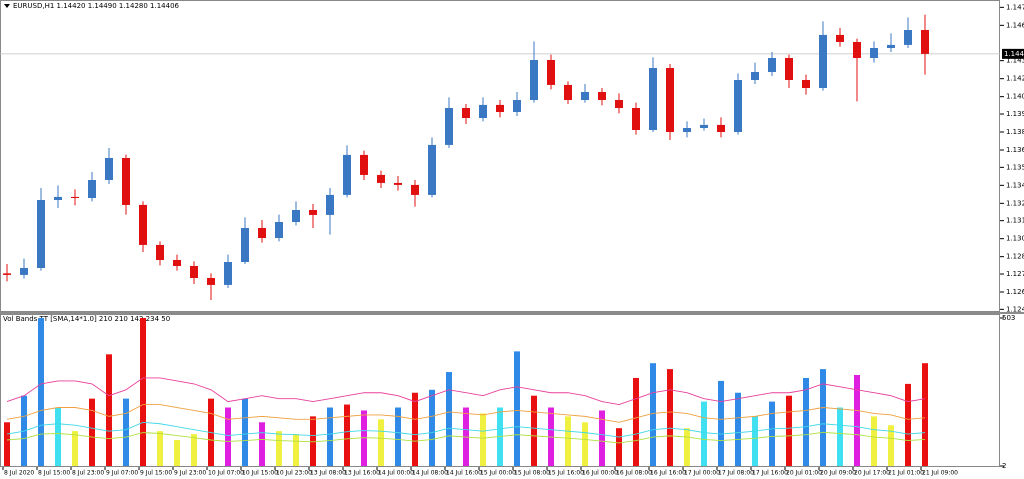 Image resolution: width=1024 pixels, height=479 pixels. What do you see at coordinates (1015, 25) in the screenshot?
I see `y-tick-label: 1.14620` at bounding box center [1015, 25].